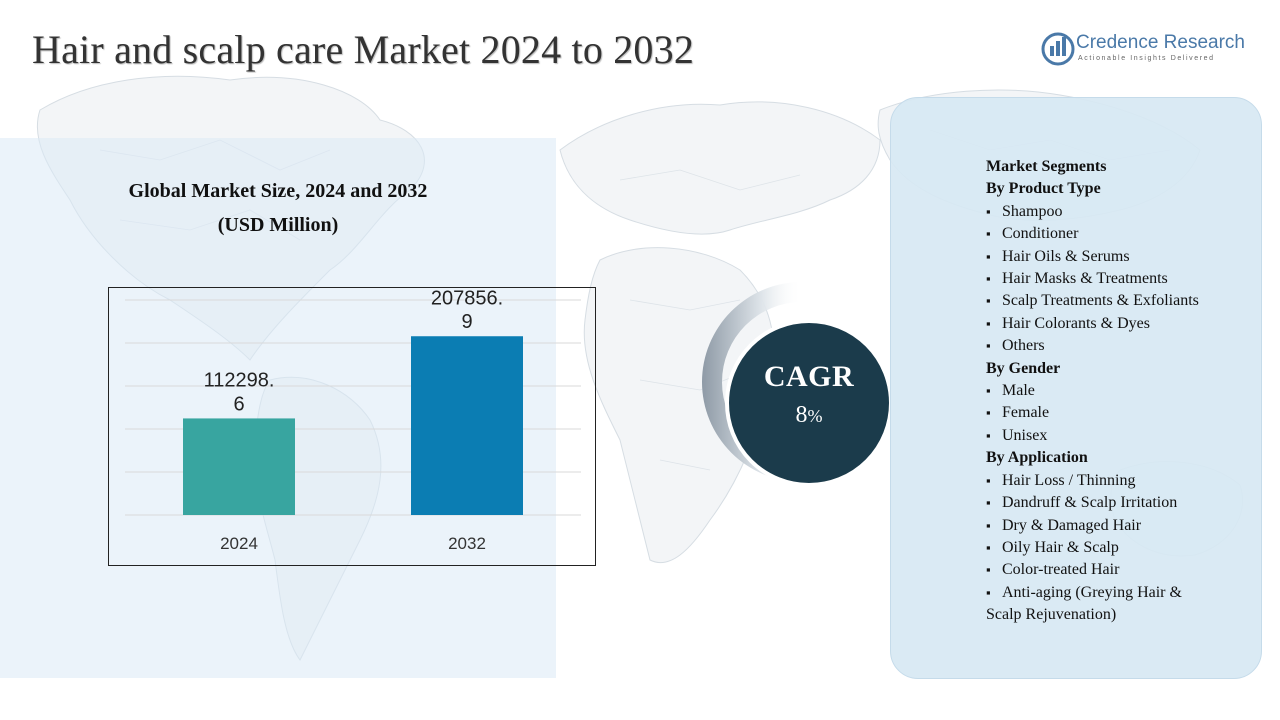 The image size is (1280, 720). What do you see at coordinates (467, 425) in the screenshot?
I see `bar-2032` at bounding box center [467, 425].